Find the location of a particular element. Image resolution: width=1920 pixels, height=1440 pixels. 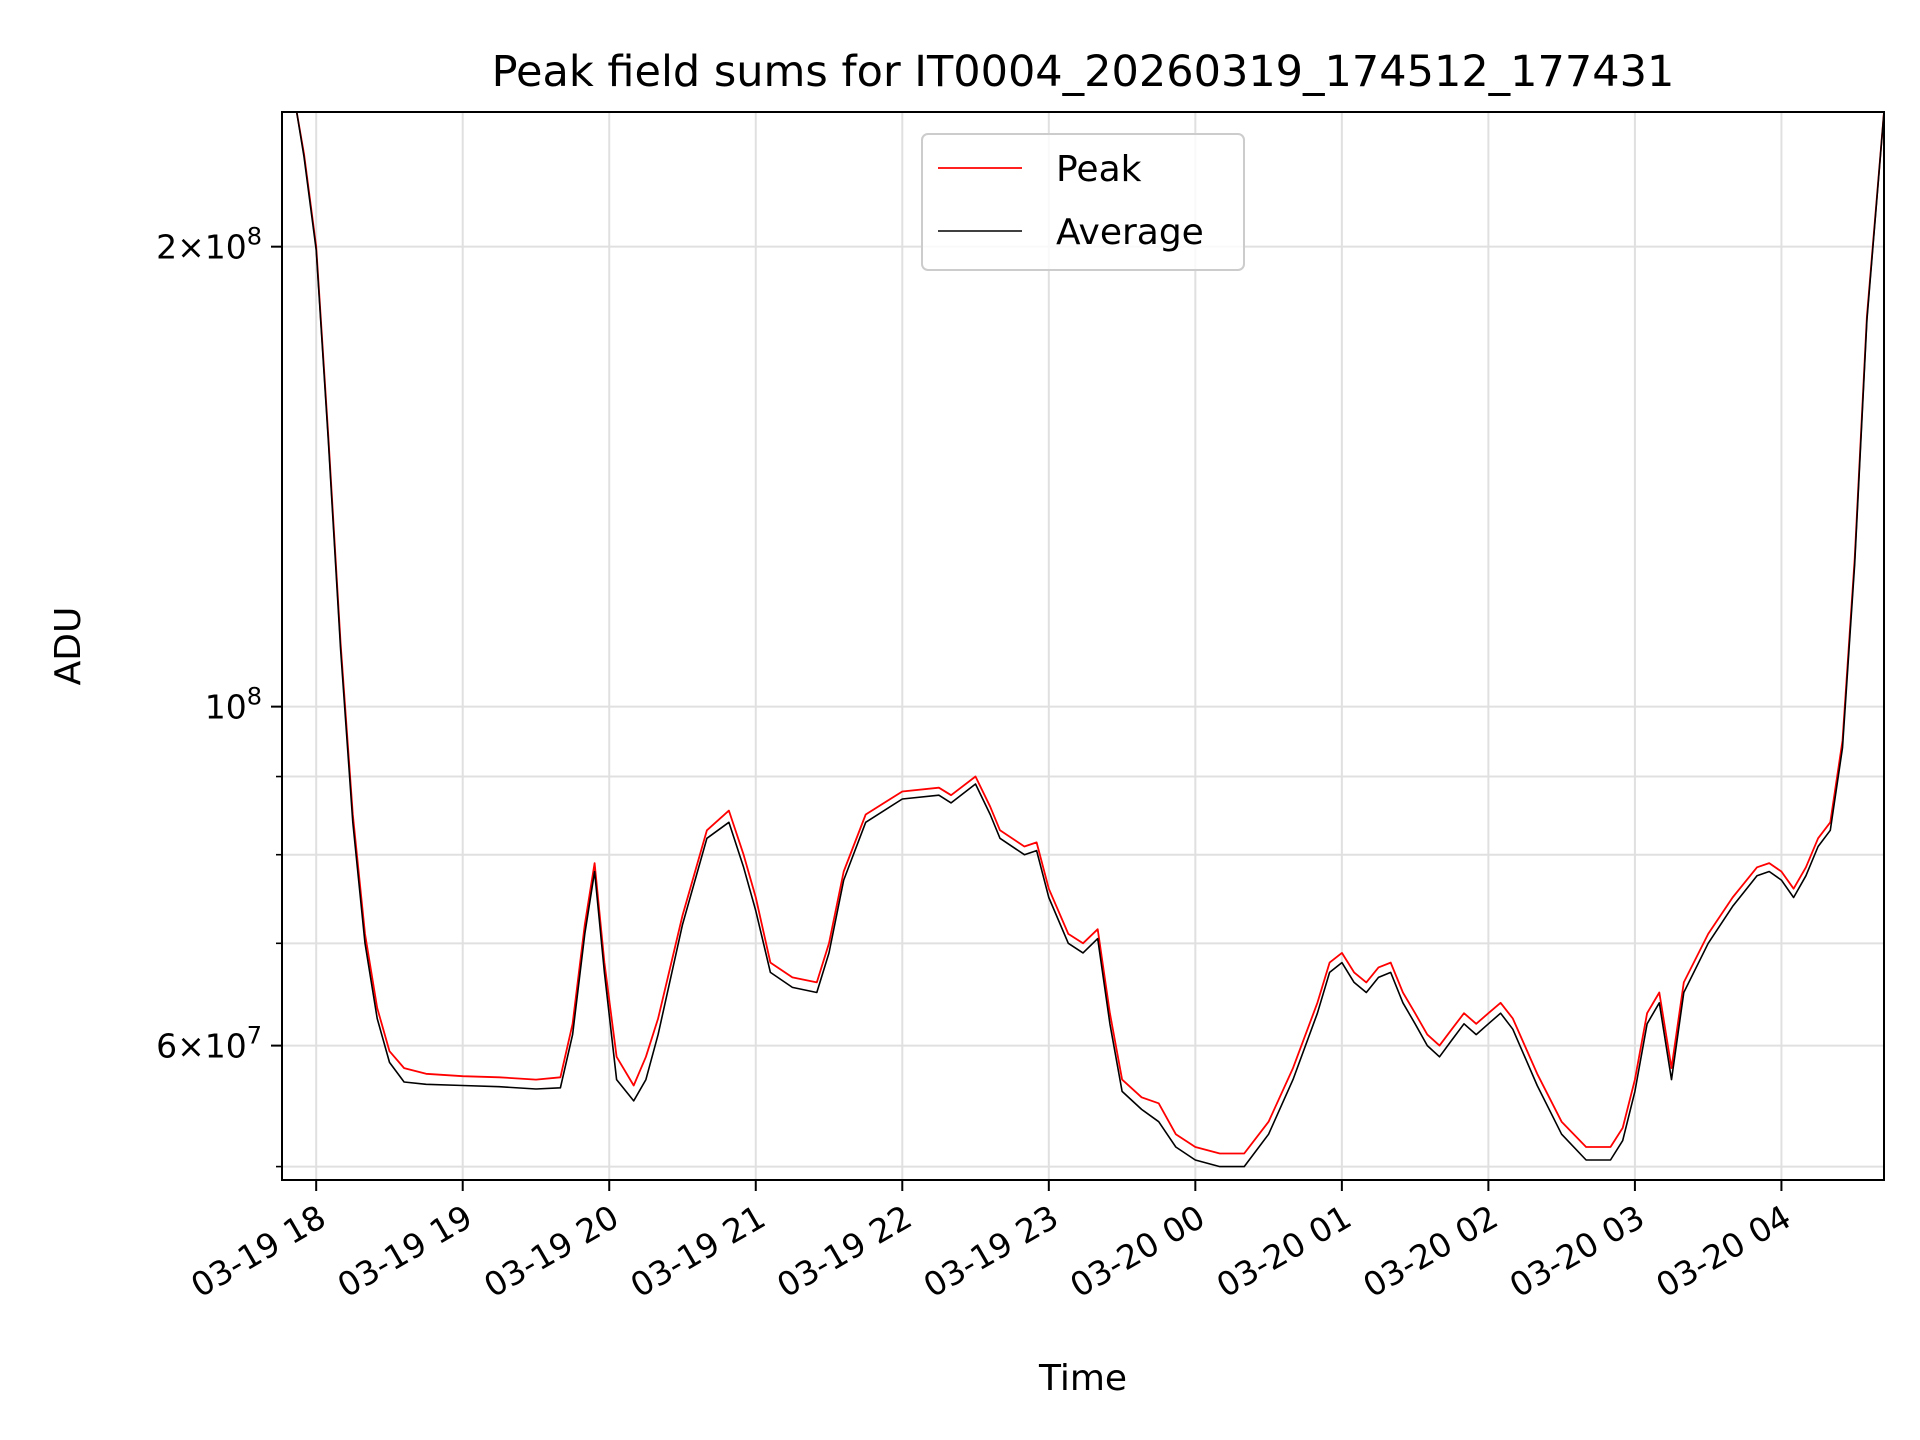

x-tick-label: 03-19 21 is located at coordinates (698, 1251).